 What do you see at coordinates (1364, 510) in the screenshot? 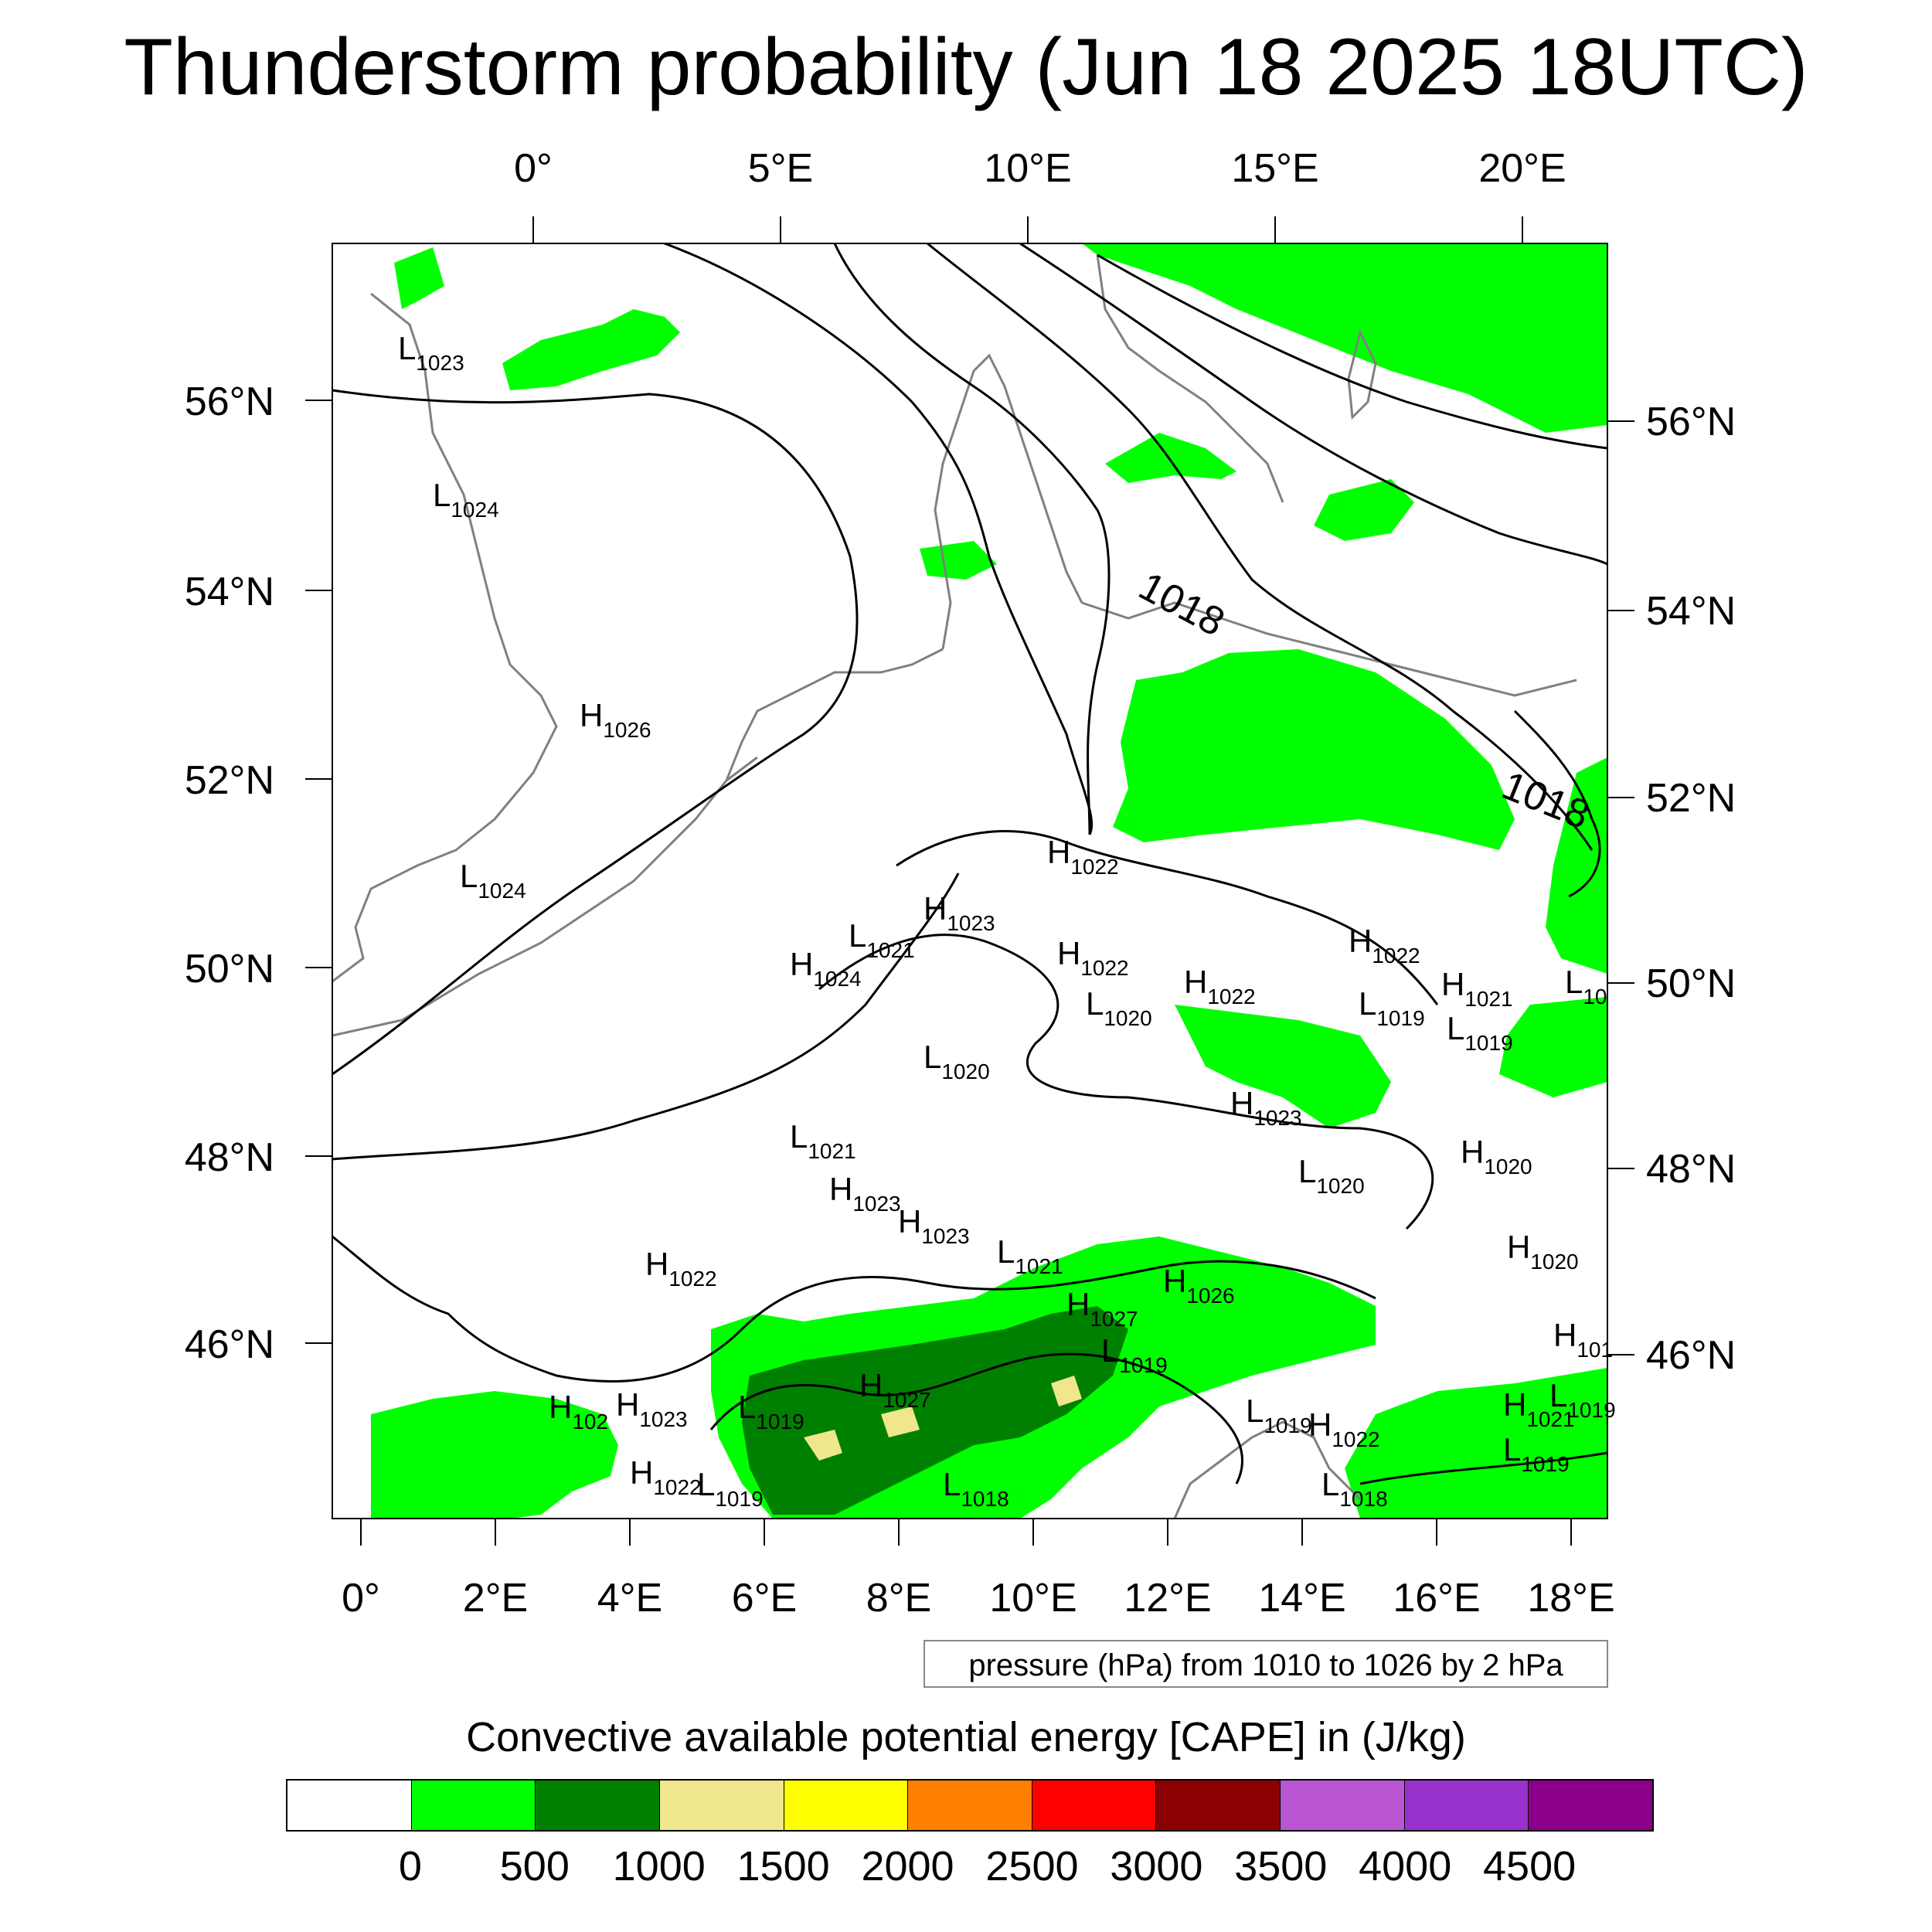
I see `cape-area-east-poland` at bounding box center [1364, 510].